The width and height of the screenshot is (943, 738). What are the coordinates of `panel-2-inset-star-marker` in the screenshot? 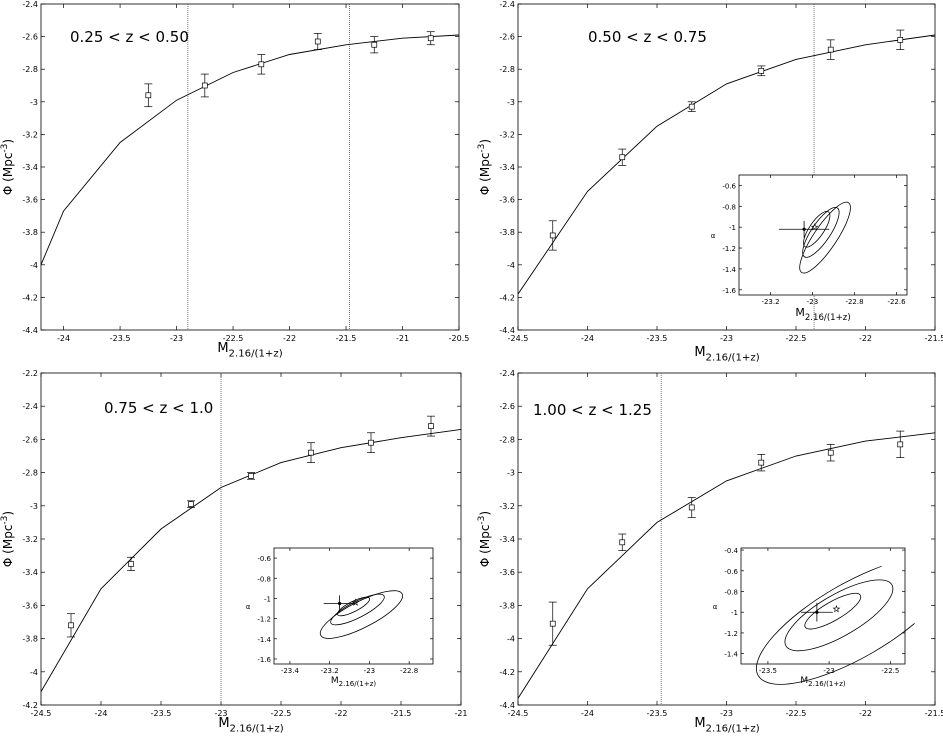 It's located at (814, 227).